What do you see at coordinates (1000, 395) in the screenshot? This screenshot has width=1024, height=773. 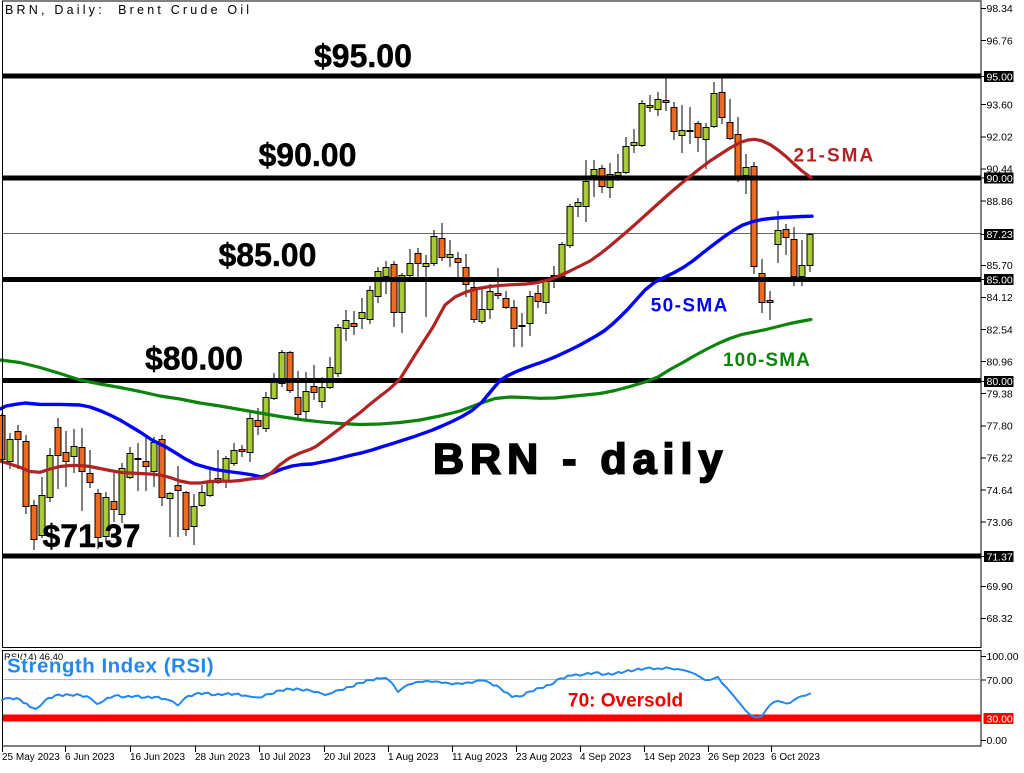 I see `svg-text: 79.38` at bounding box center [1000, 395].